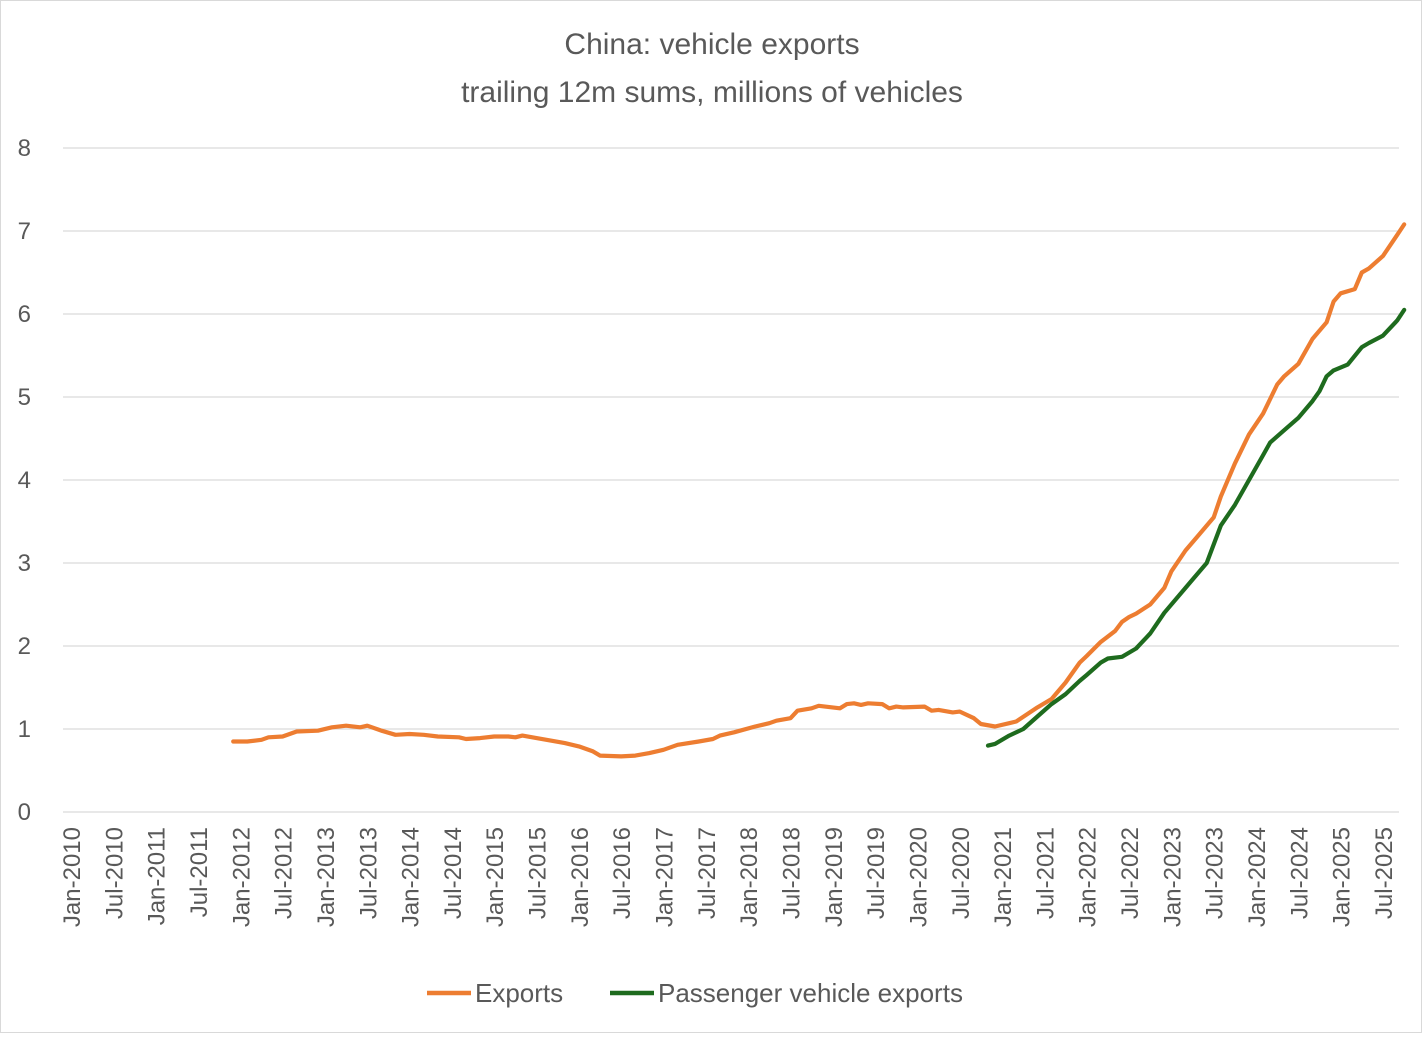 The width and height of the screenshot is (1422, 1037). I want to click on chart-subtitle: trailing 12m sums, millions of vehicles, so click(712, 92).